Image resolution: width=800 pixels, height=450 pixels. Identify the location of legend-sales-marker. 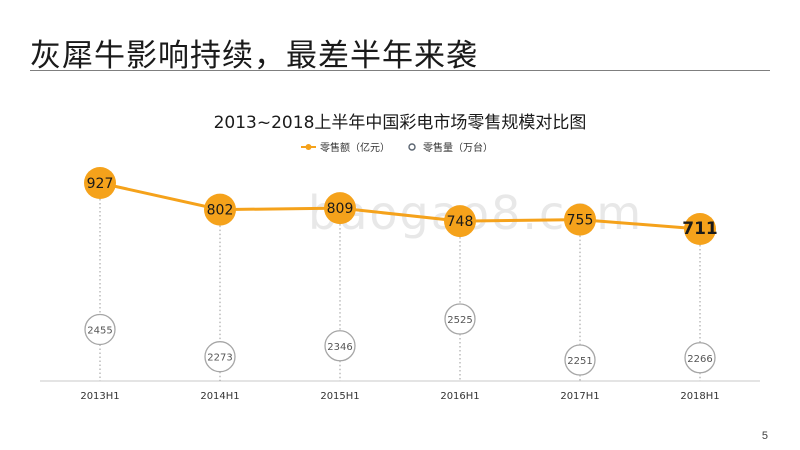
(308, 147).